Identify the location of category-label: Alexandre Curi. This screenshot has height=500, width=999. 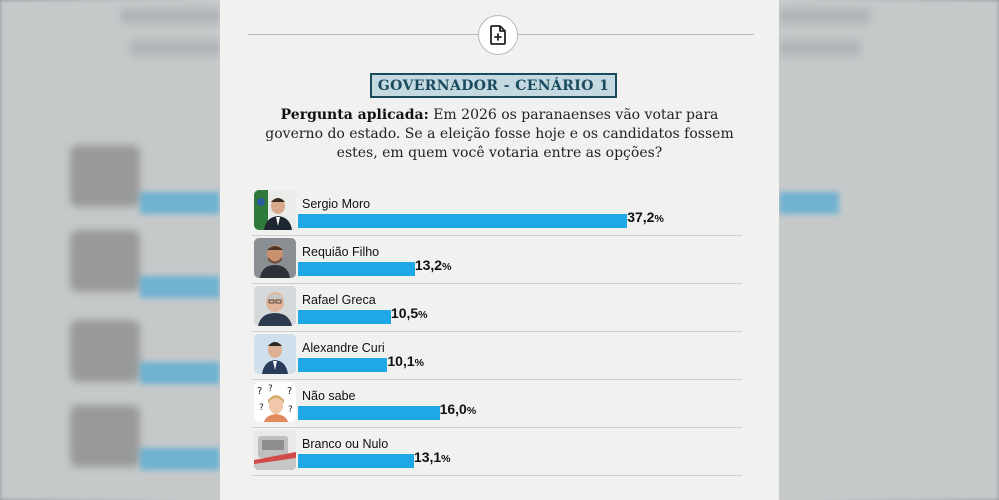
(343, 348).